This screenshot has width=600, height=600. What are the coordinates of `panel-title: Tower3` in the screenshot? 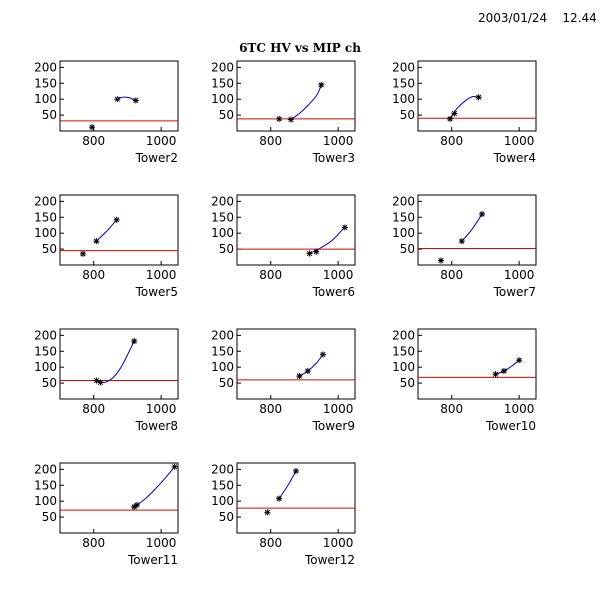 It's located at (333, 158).